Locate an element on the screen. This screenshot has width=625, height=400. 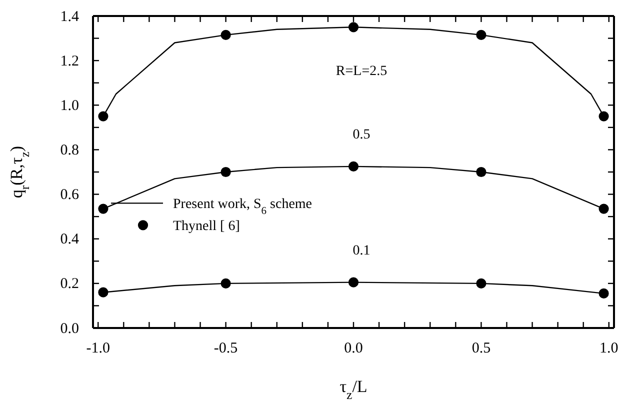
annotation: 0.5 is located at coordinates (361, 134).